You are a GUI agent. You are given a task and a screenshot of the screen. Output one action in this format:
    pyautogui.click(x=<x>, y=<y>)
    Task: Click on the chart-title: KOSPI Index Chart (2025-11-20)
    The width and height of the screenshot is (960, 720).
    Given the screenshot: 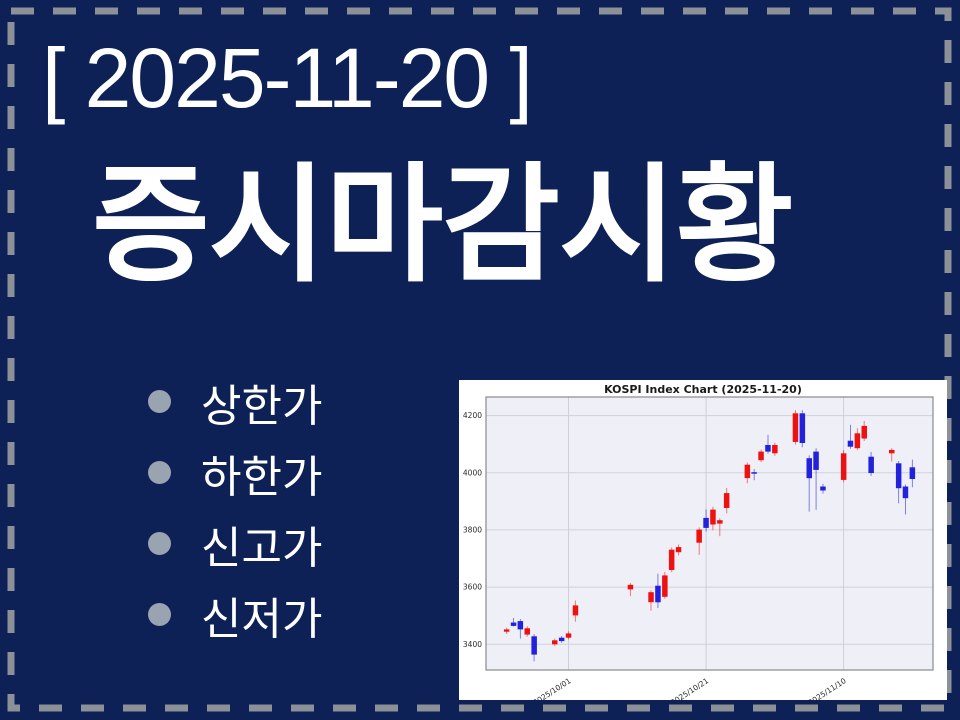 What is the action you would take?
    pyautogui.click(x=703, y=389)
    